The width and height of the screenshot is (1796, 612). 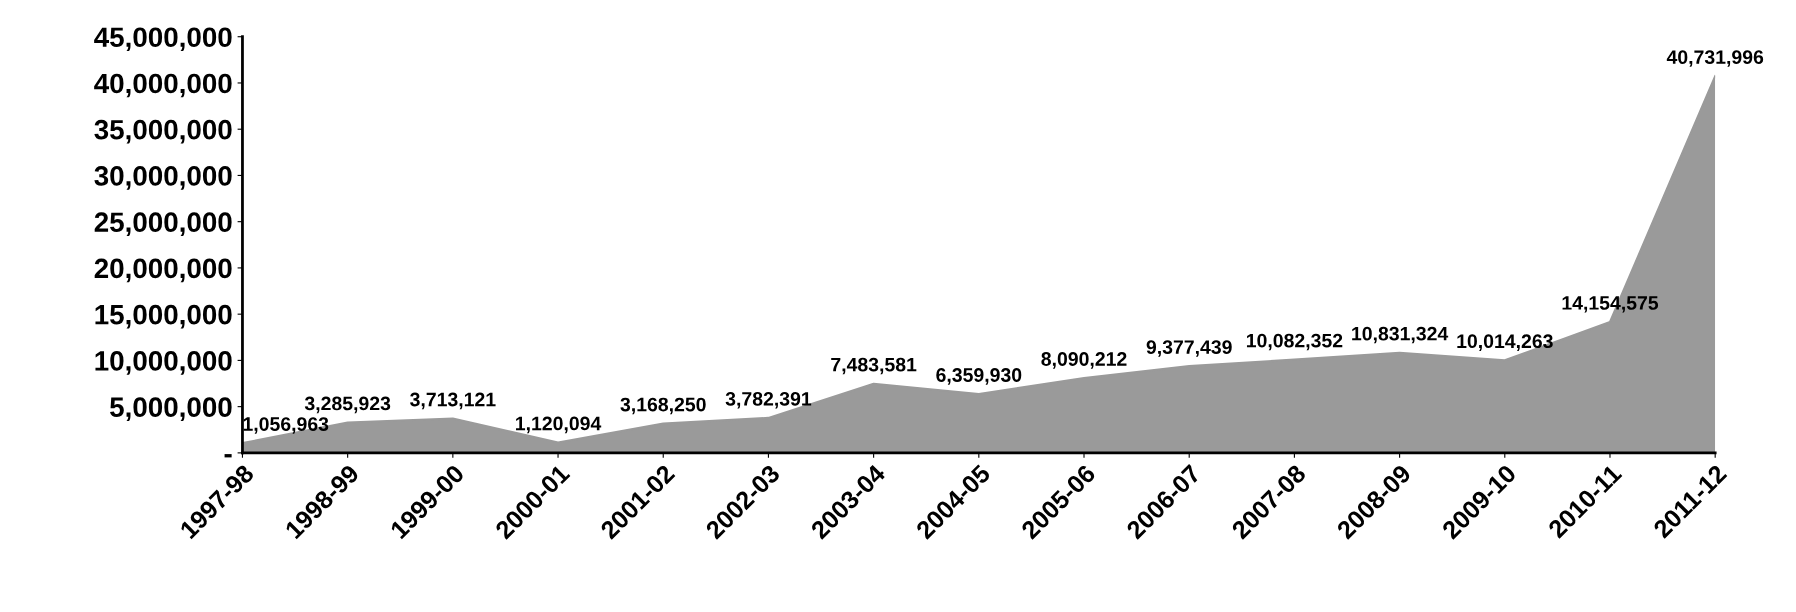 I want to click on y-tick-label: 30,000,000, so click(x=163, y=178).